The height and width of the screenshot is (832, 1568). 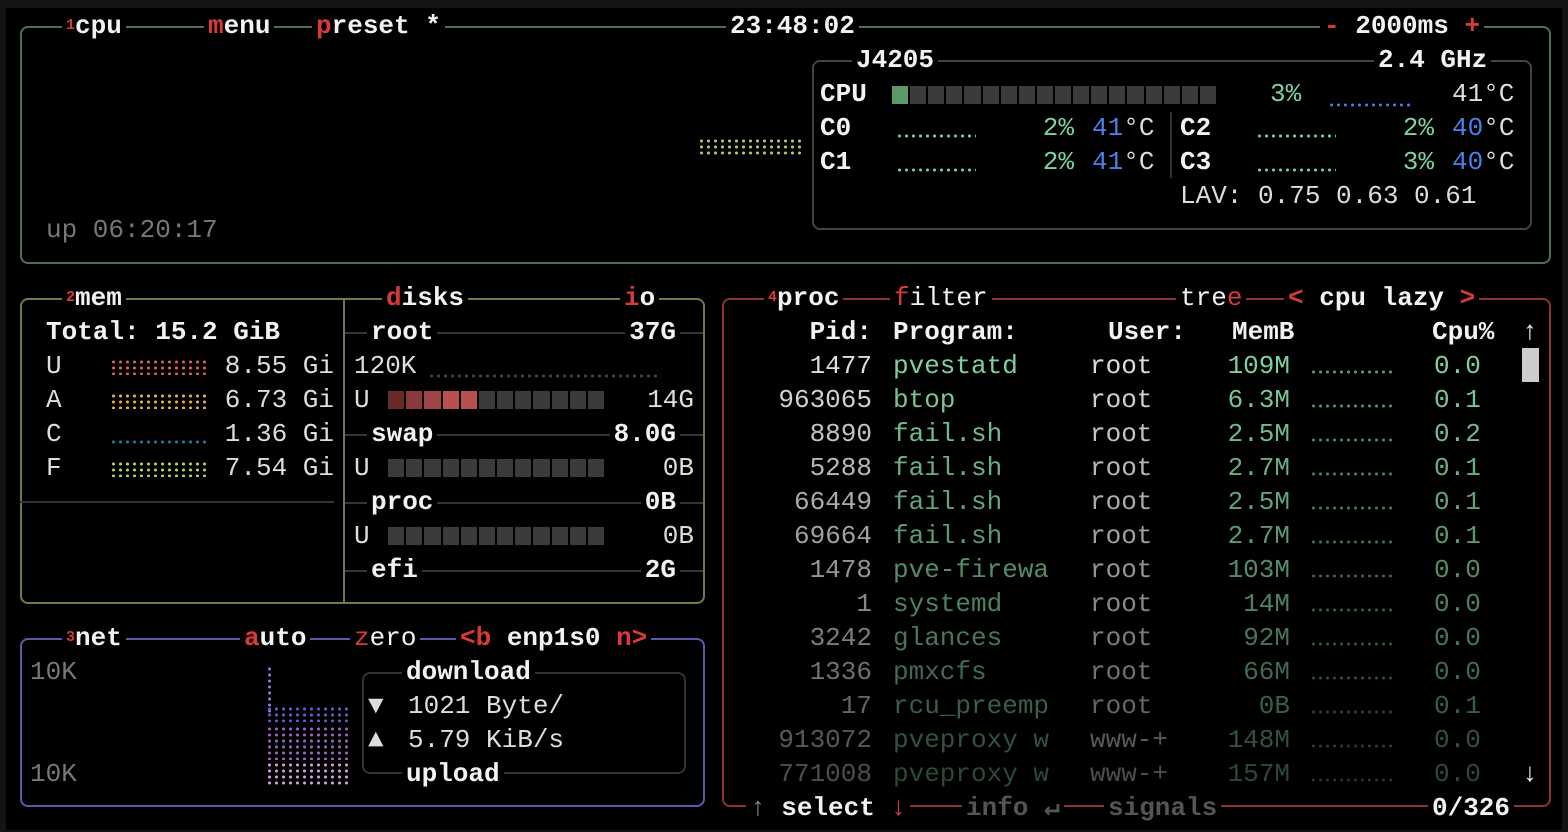 What do you see at coordinates (1130, 400) in the screenshot?
I see `process-row: 963065 btop root 6.3M 0.1` at bounding box center [1130, 400].